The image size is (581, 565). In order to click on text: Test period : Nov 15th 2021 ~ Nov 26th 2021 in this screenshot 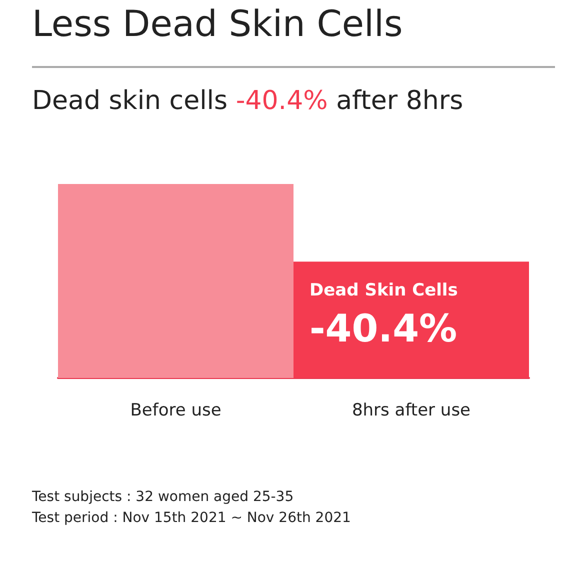, I will do `click(191, 518)`.